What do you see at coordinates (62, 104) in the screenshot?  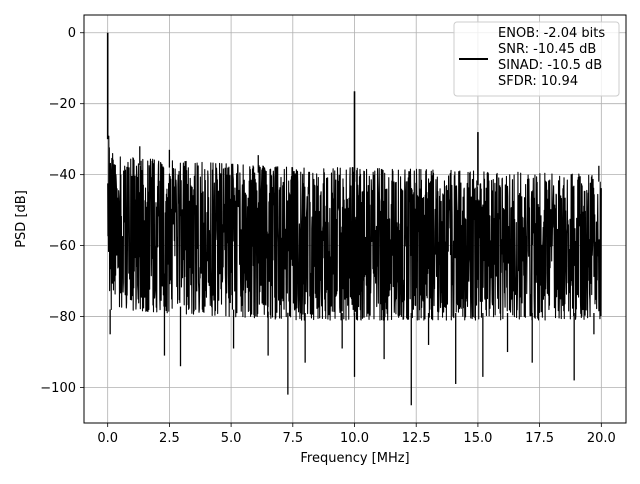 I see `y-tick-label-20: −20` at bounding box center [62, 104].